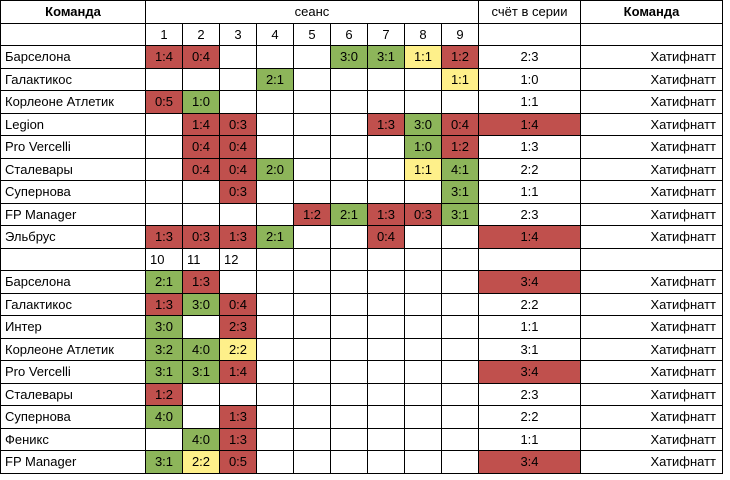  Describe the element at coordinates (73, 327) in the screenshot. I see `team-name: Интер` at that location.